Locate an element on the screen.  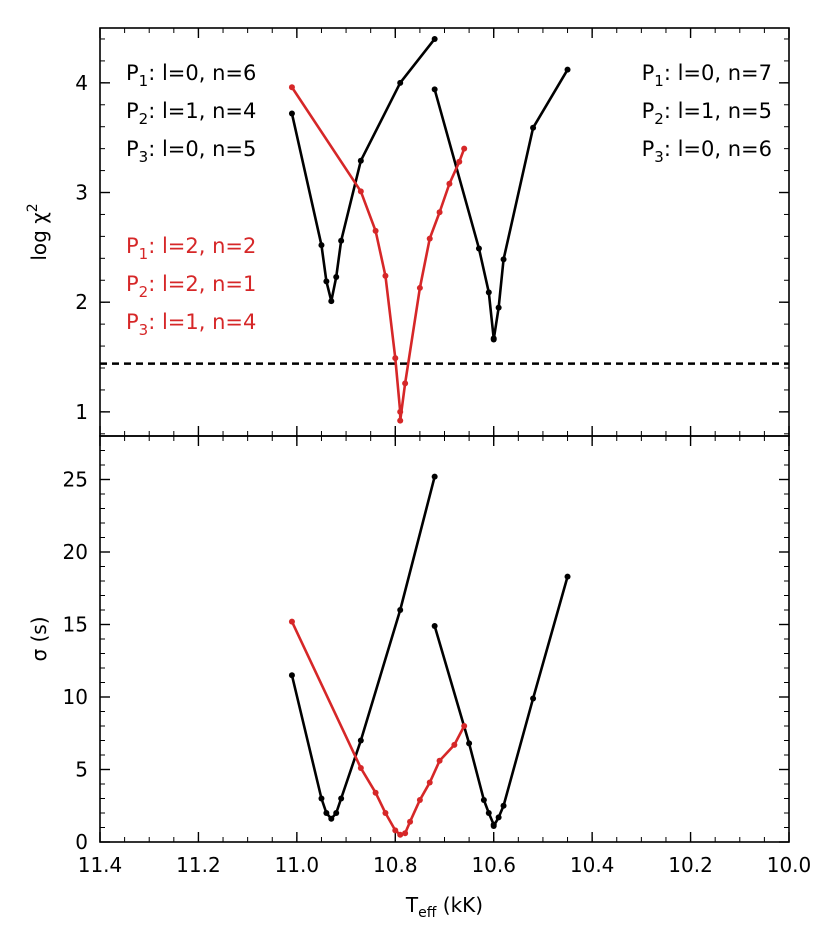
x-axis-label: Teff (kK) is located at coordinates (444, 907).